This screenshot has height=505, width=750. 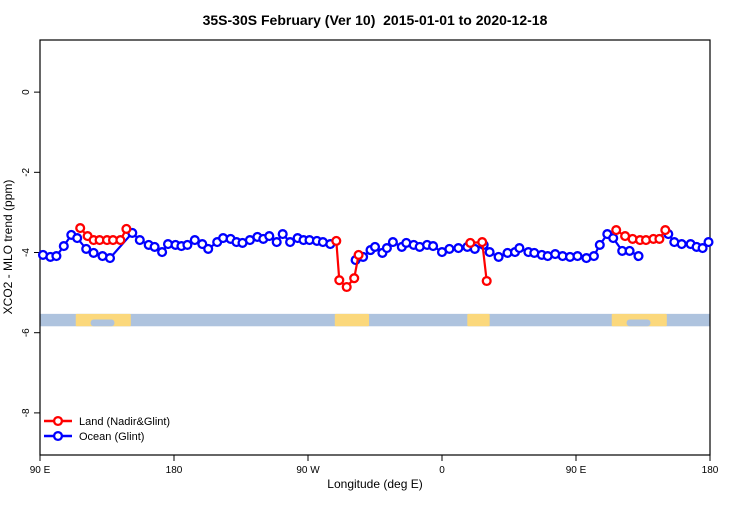 I want to click on y-tick-label: 0, so click(x=26, y=92).